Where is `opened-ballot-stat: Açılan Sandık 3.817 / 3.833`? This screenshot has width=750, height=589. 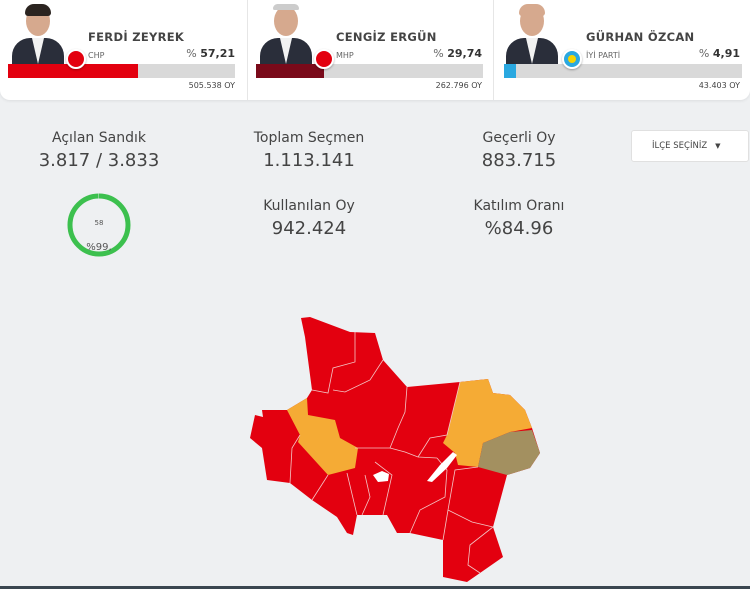
opened-ballot-stat: Açılan Sandık 3.817 / 3.833 is located at coordinates (99, 150).